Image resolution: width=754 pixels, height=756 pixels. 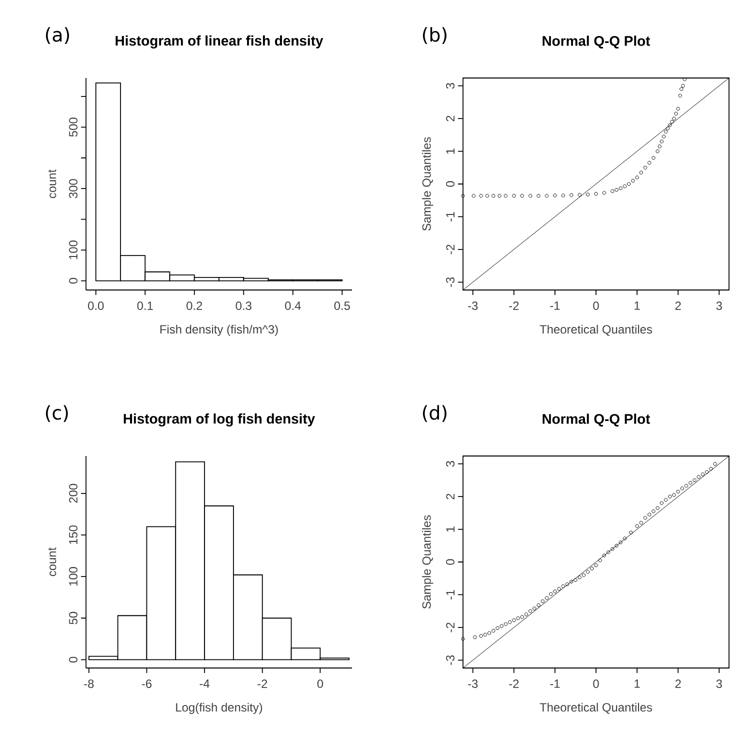 What do you see at coordinates (637, 684) in the screenshot?
I see `x-tick-label: 1` at bounding box center [637, 684].